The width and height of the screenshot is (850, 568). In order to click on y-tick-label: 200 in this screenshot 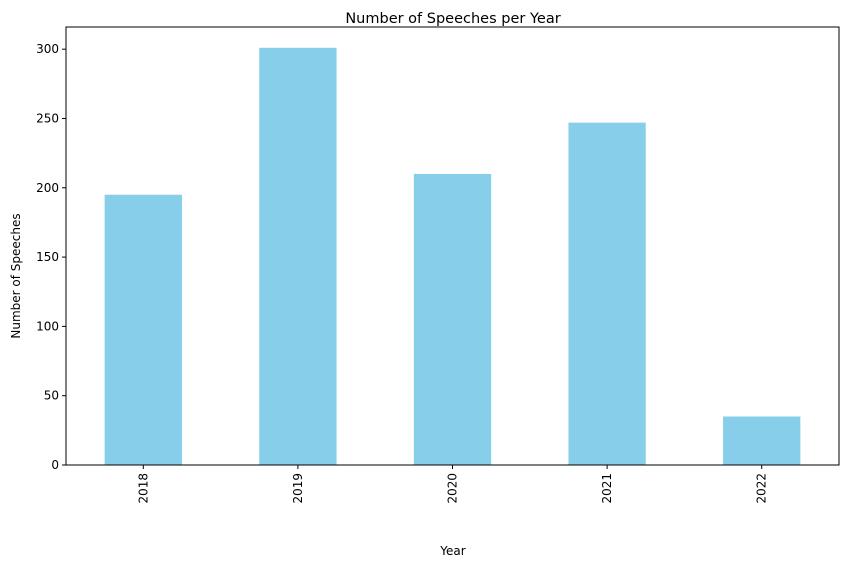, I will do `click(47, 188)`.